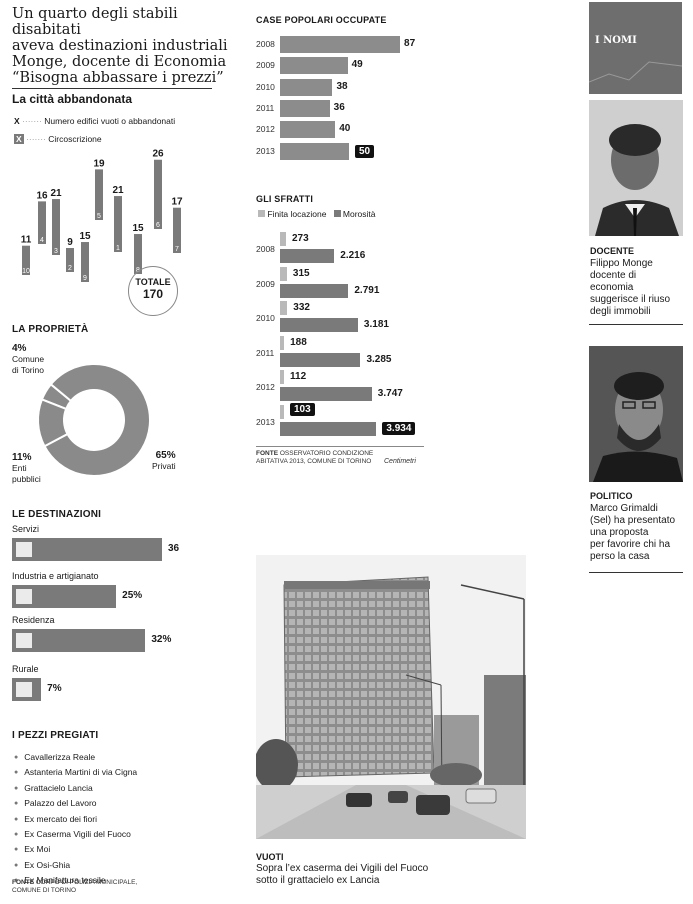 The height and width of the screenshot is (904, 693). What do you see at coordinates (153, 282) in the screenshot?
I see `total-label: TOTALE` at bounding box center [153, 282].